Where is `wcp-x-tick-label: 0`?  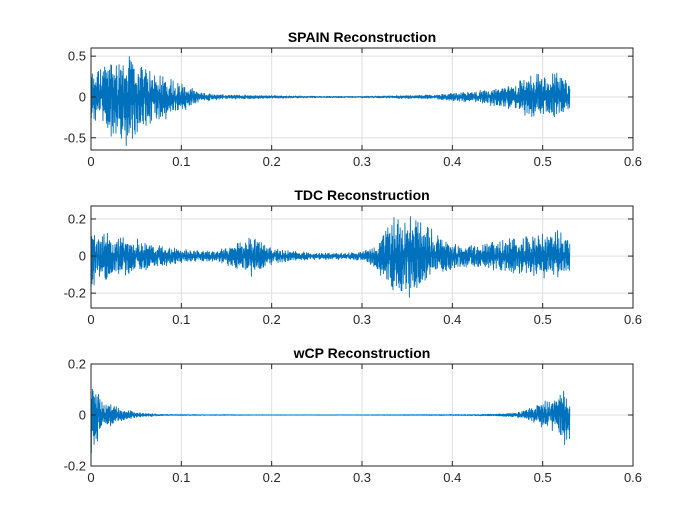
wcp-x-tick-label: 0 is located at coordinates (90, 477).